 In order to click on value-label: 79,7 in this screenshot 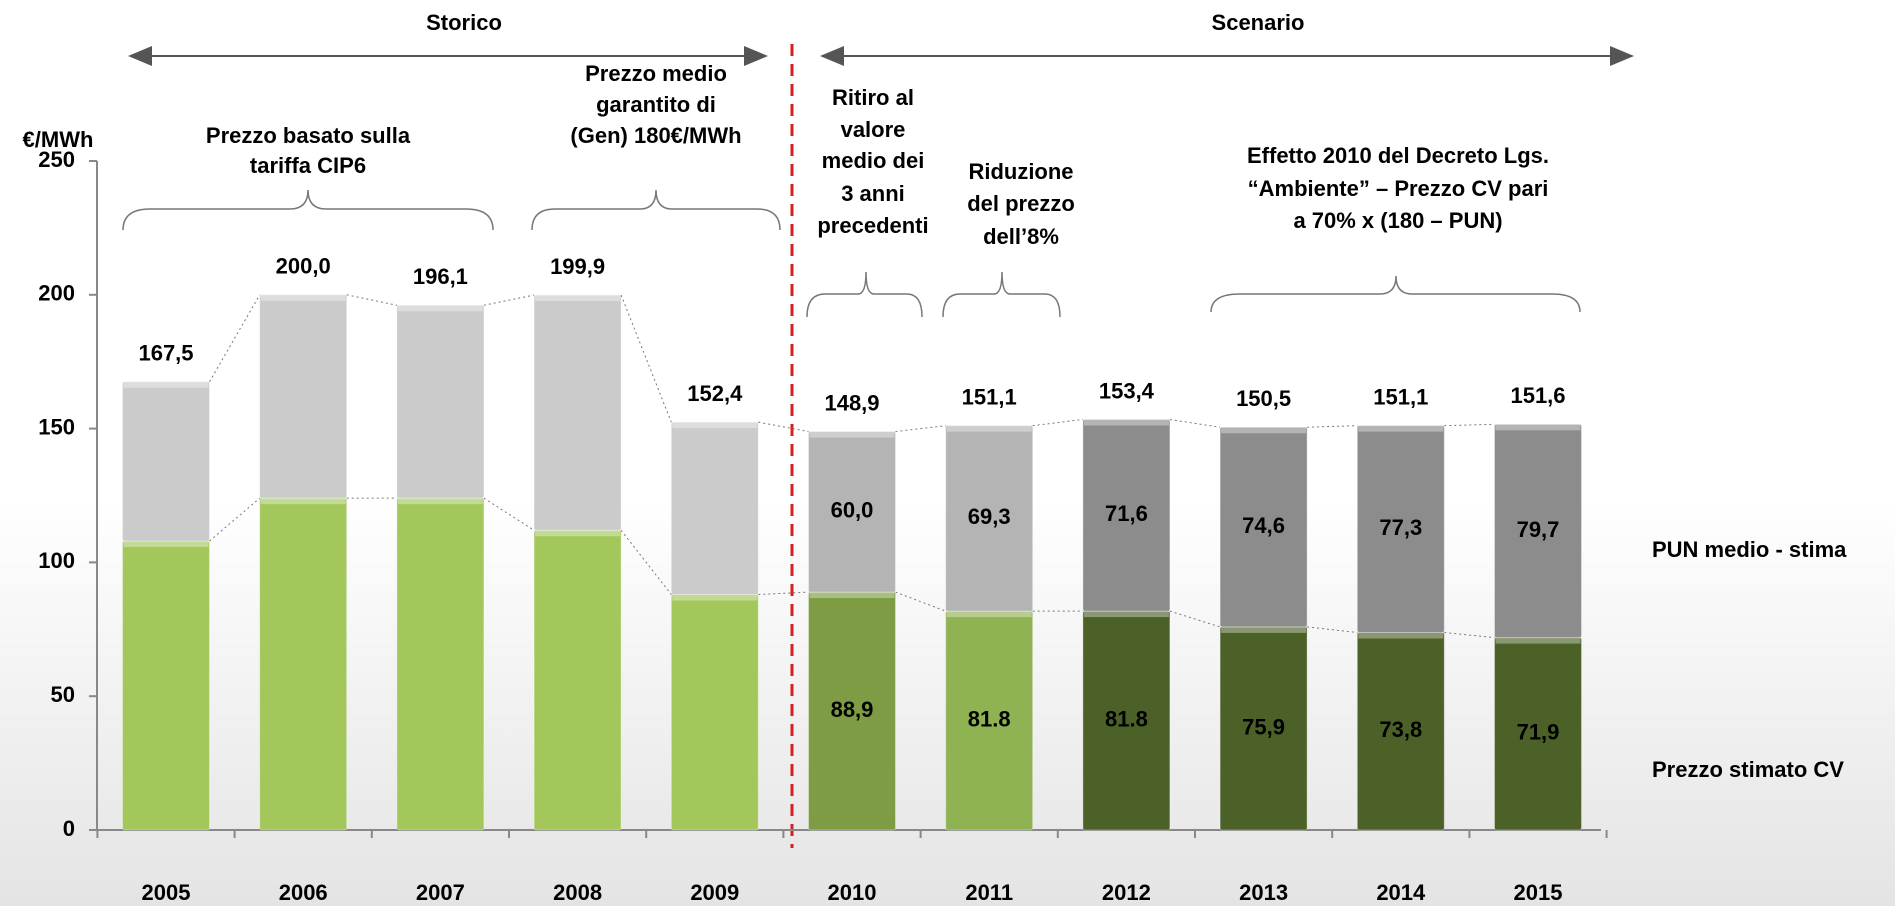, I will do `click(1538, 529)`.